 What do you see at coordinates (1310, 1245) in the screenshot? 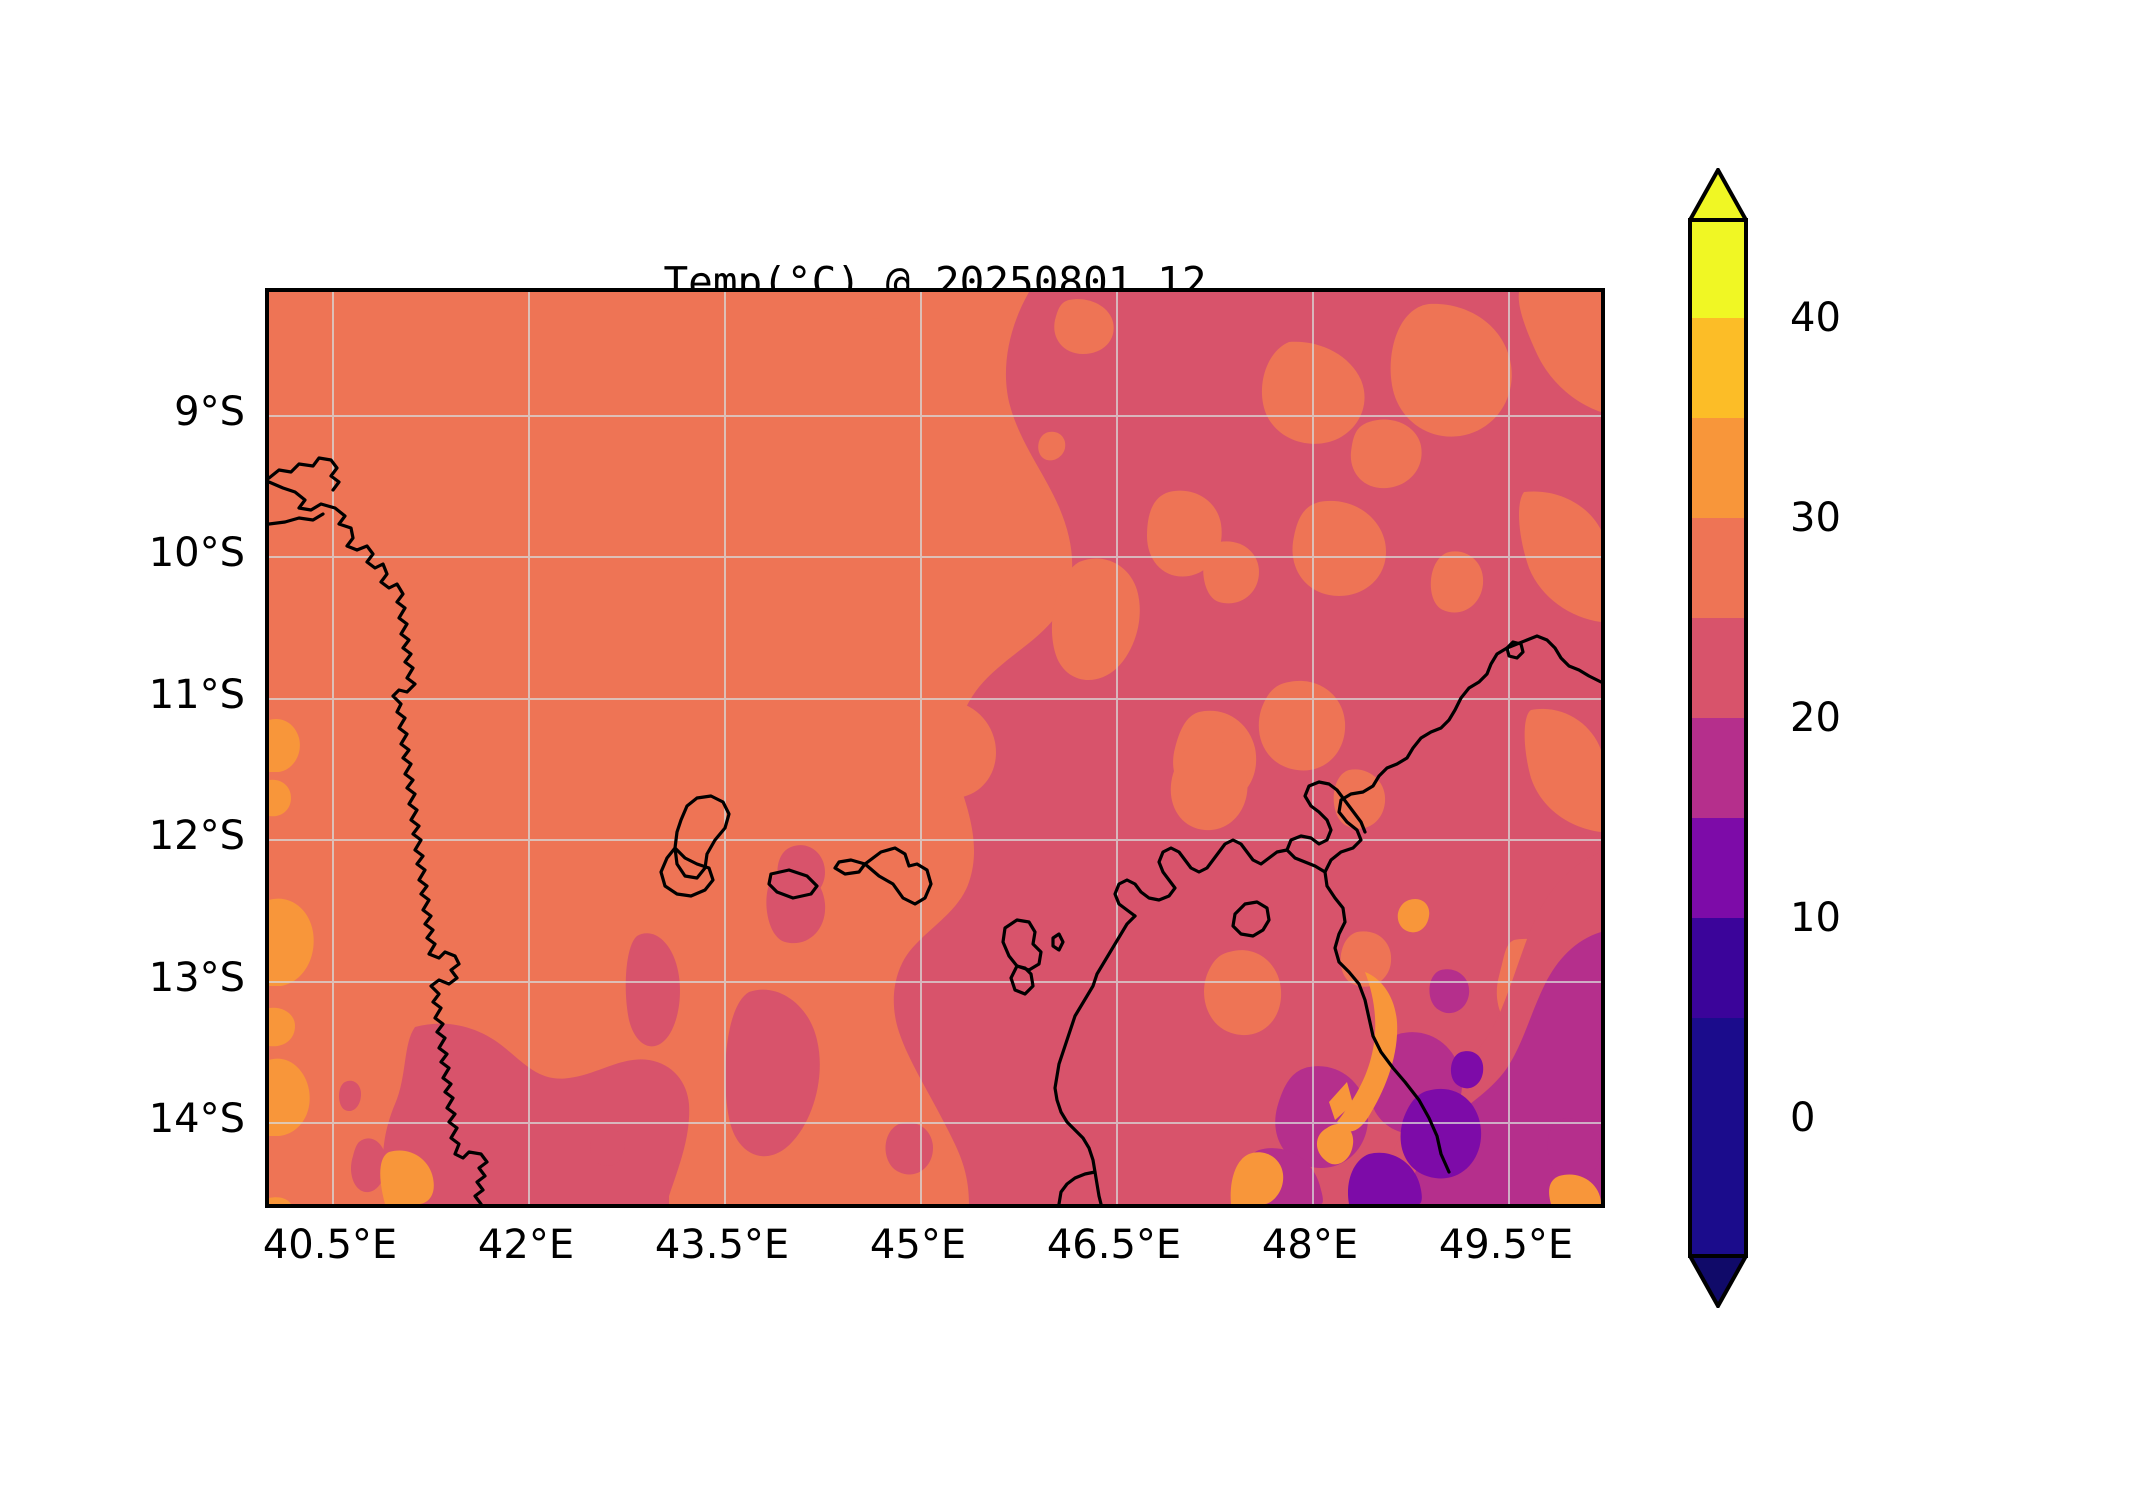
I see `xtick-label: 48°E` at bounding box center [1310, 1245].